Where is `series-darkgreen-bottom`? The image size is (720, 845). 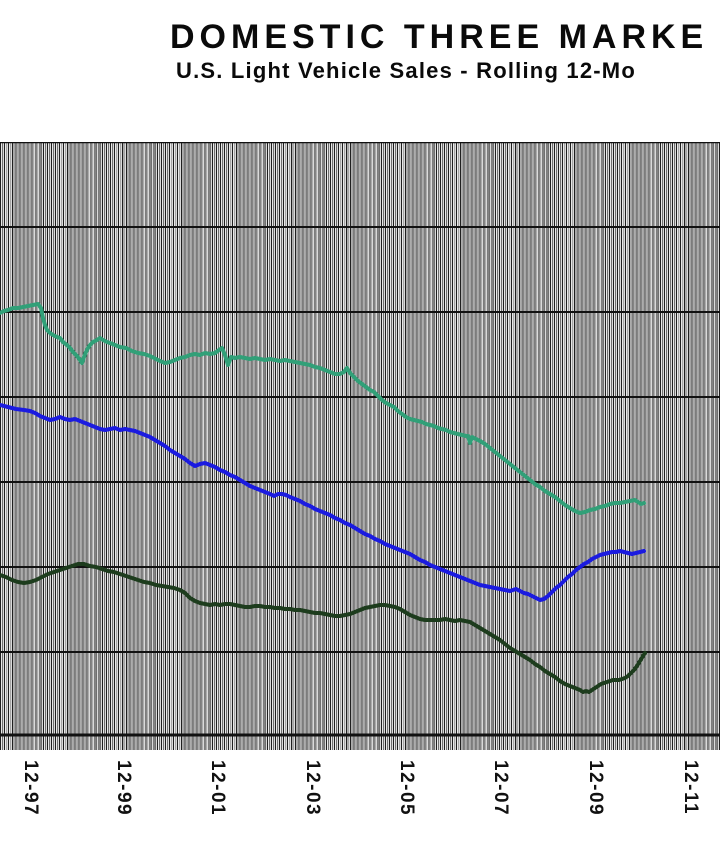 series-darkgreen-bottom is located at coordinates (323, 628).